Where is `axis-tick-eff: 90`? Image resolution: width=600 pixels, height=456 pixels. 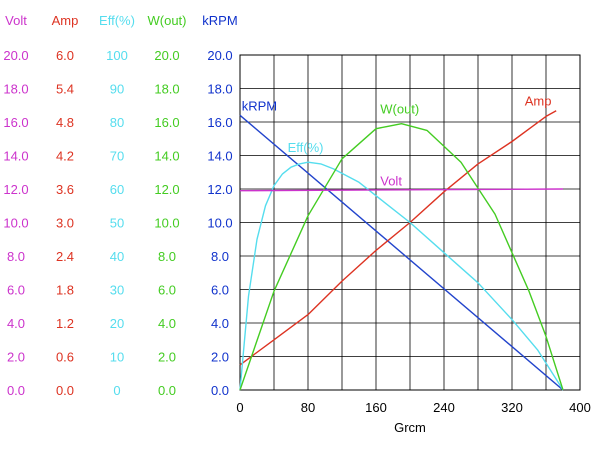 axis-tick-eff: 90 is located at coordinates (117, 89).